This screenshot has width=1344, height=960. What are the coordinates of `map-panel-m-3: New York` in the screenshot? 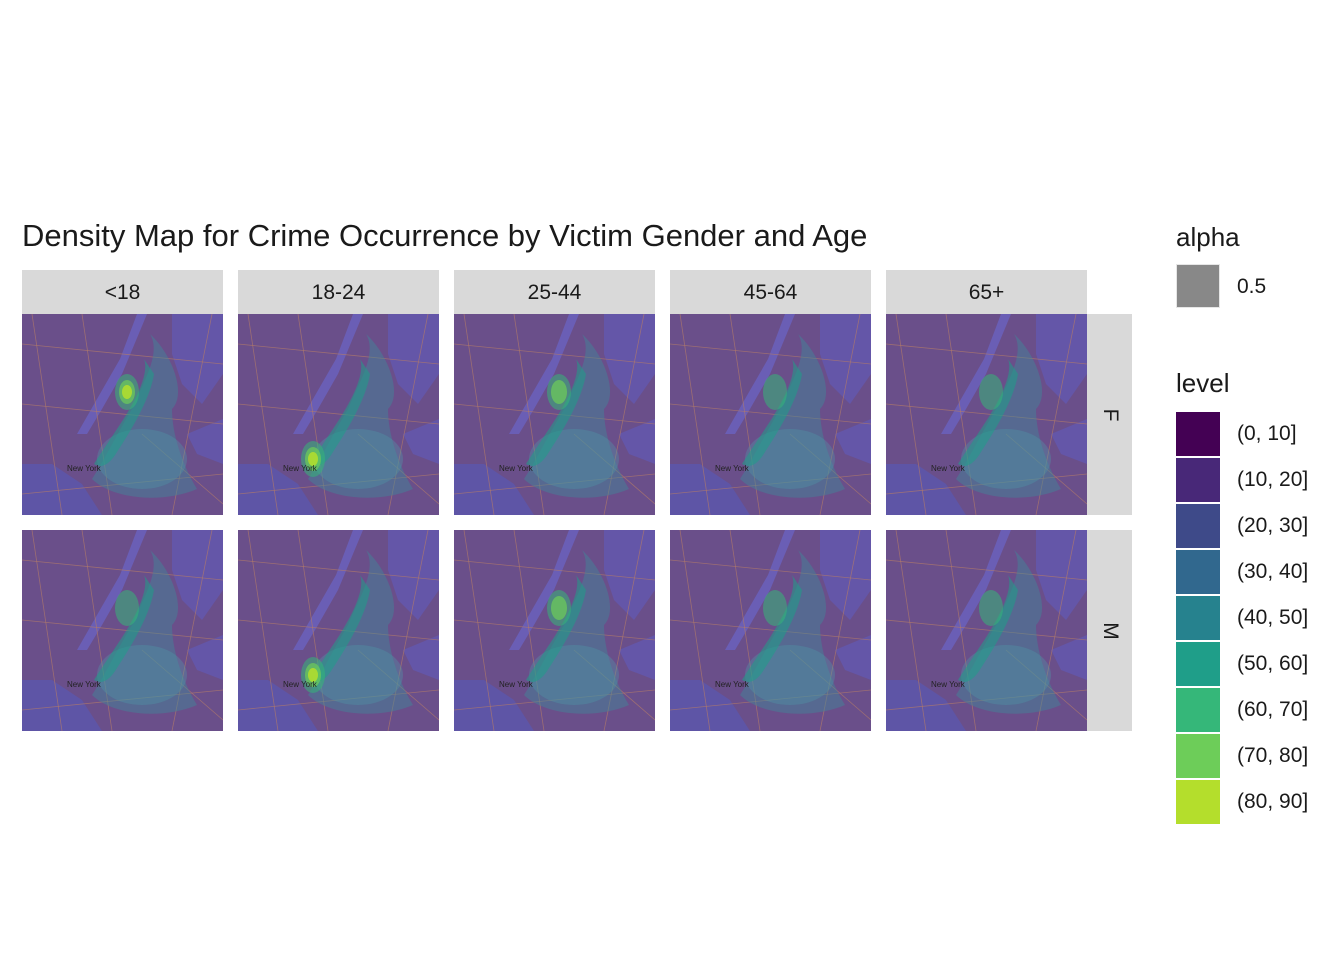 It's located at (554, 630).